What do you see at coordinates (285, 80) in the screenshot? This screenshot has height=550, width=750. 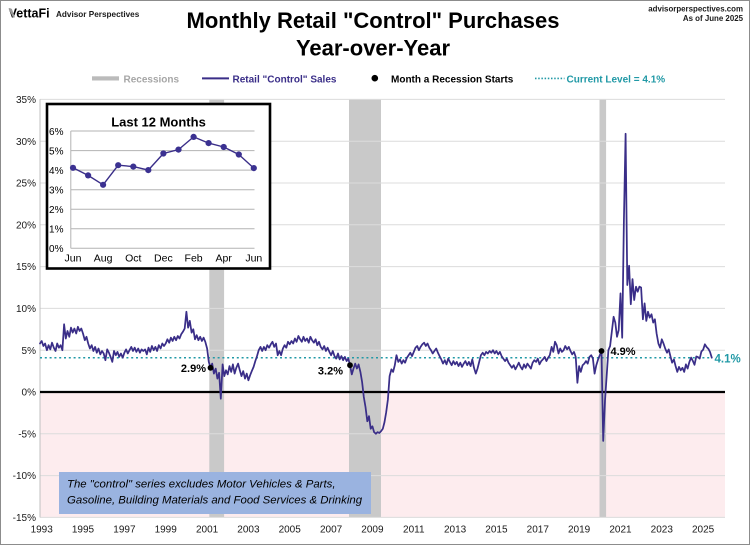 I see `svg-text: Retail "Control" Sales` at bounding box center [285, 80].